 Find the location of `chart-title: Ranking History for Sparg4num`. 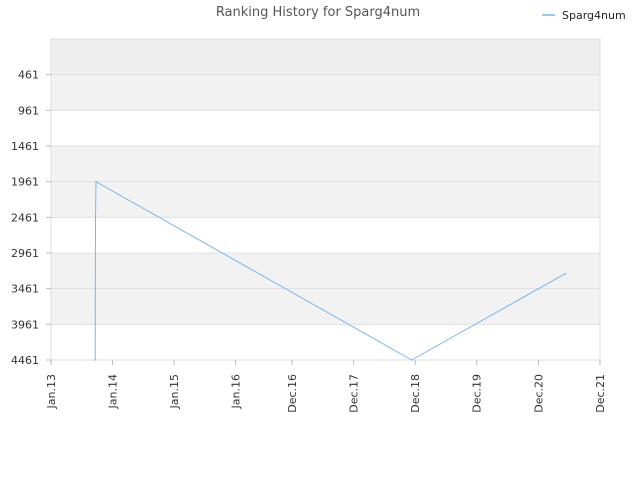

chart-title: Ranking History for Sparg4num is located at coordinates (318, 12).